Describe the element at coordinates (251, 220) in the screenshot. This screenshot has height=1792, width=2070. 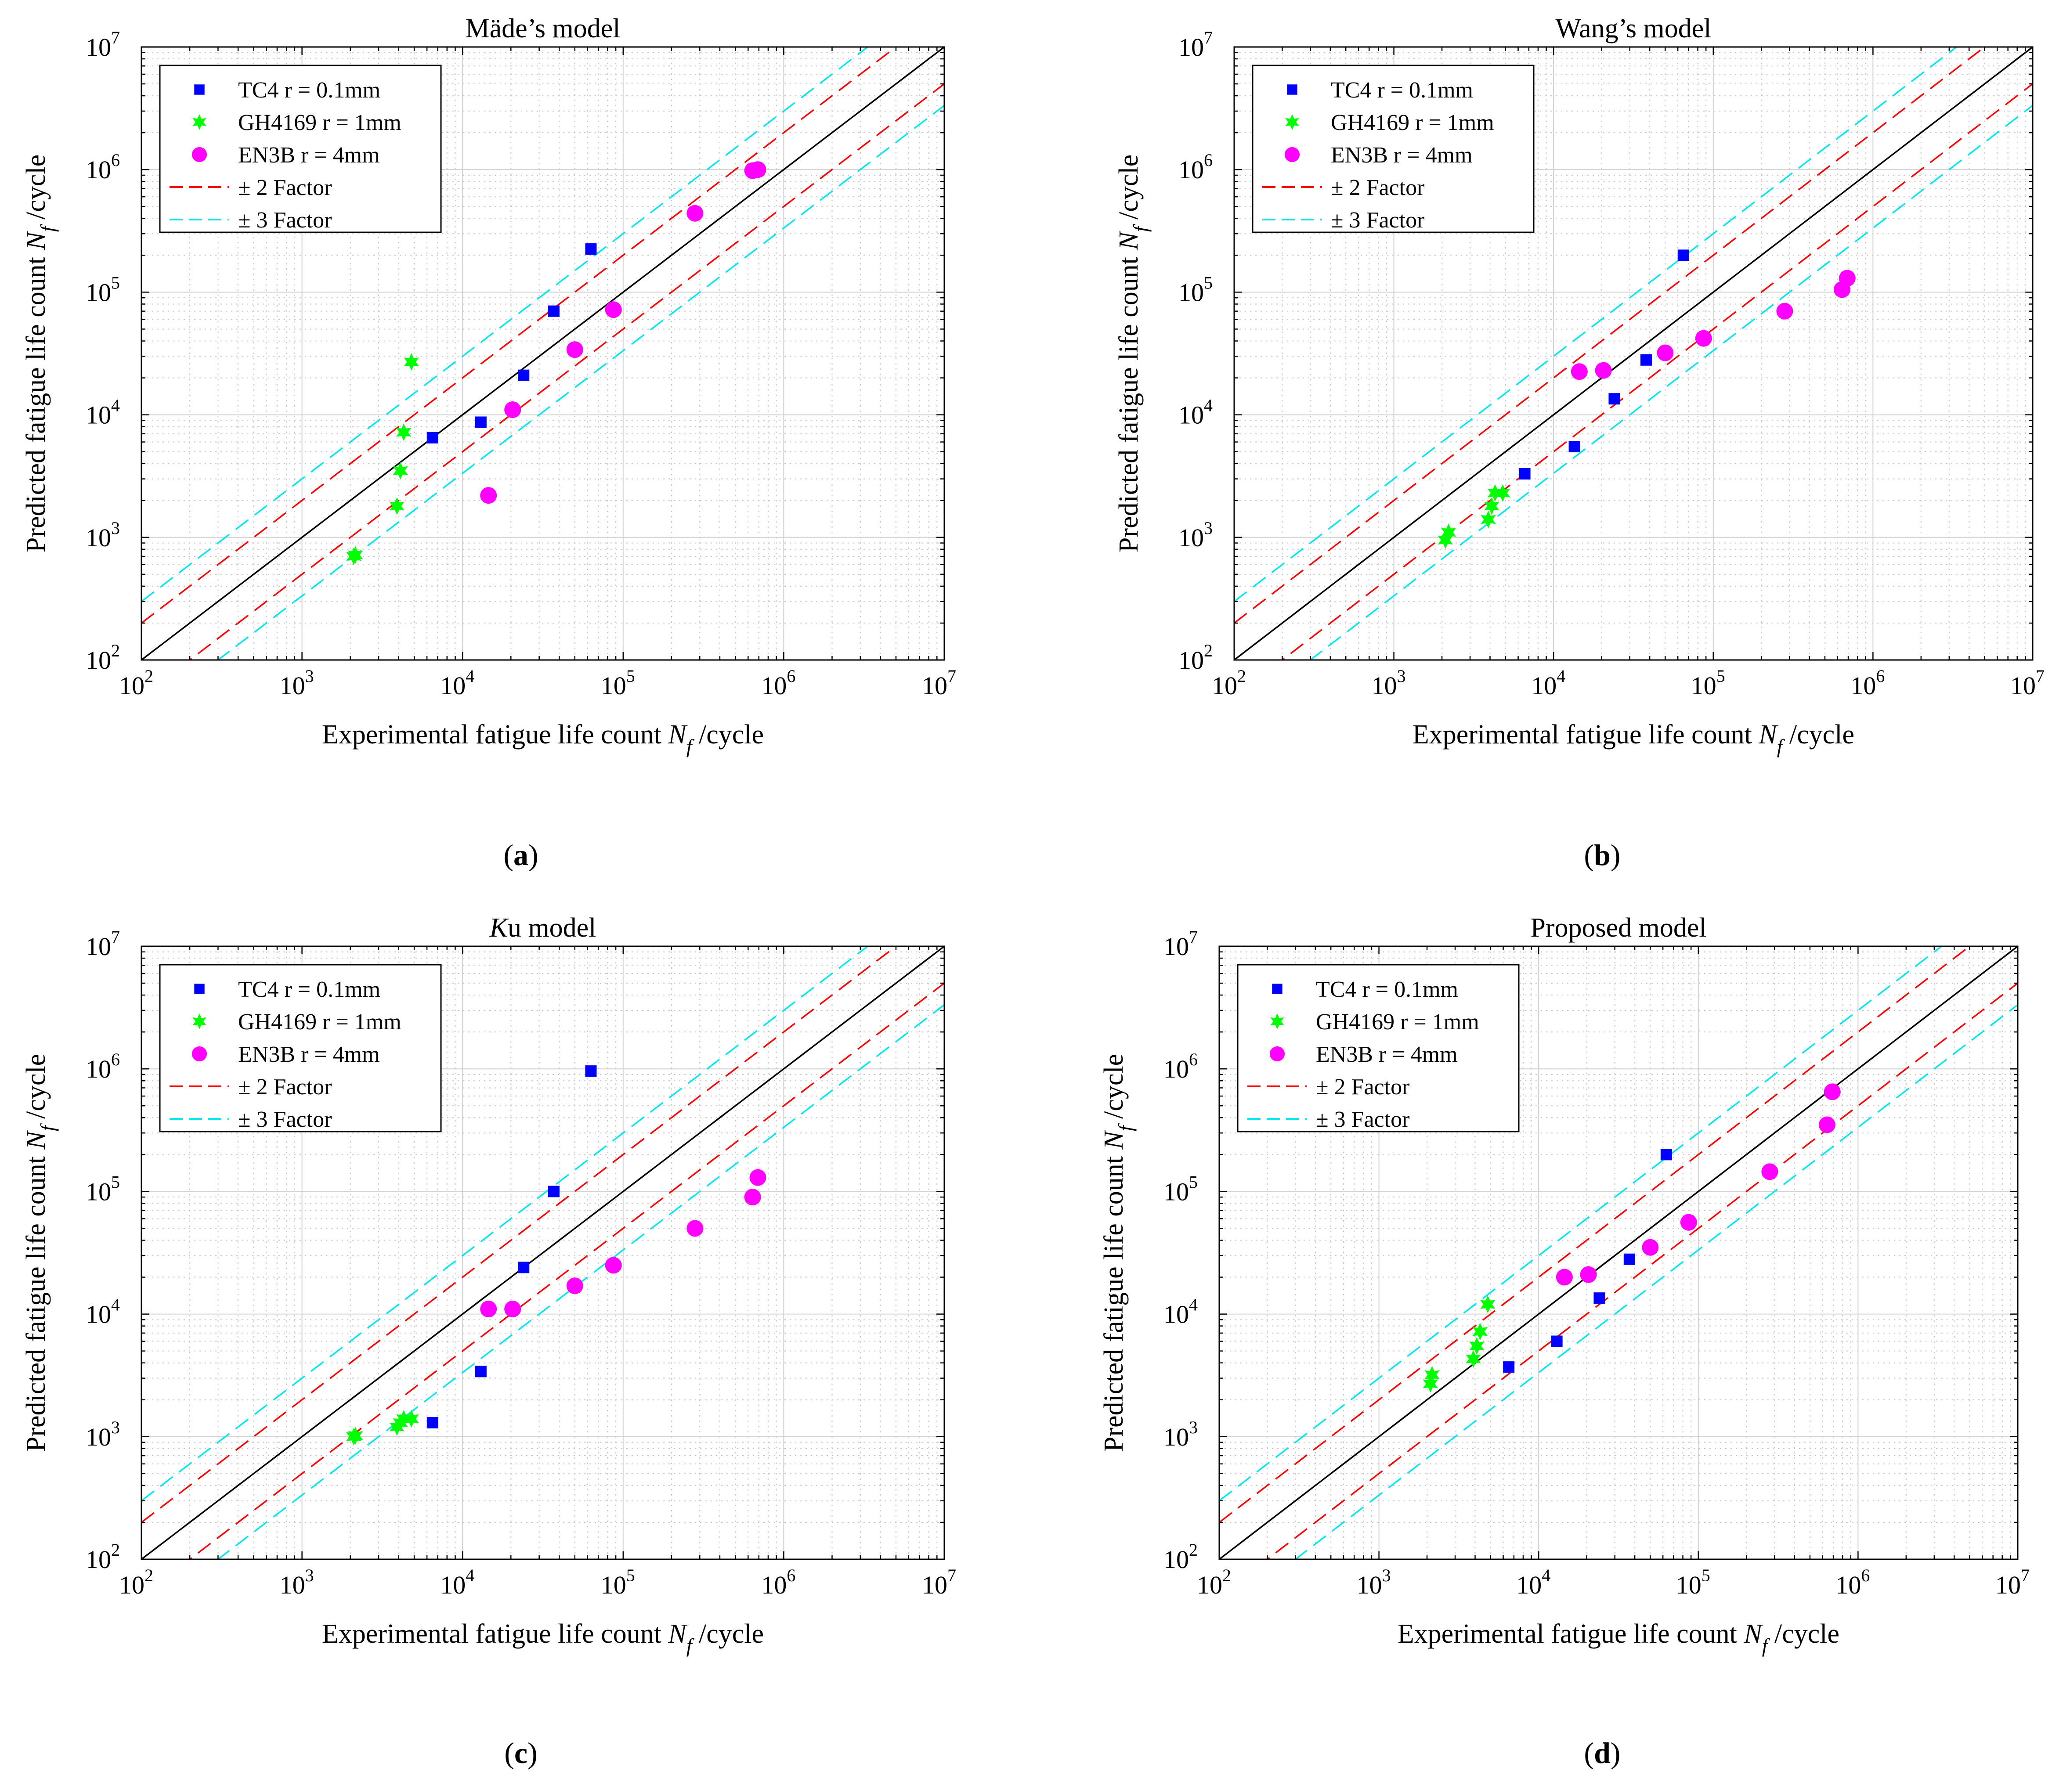
I see `legend-item: ± 3 Factor` at that location.